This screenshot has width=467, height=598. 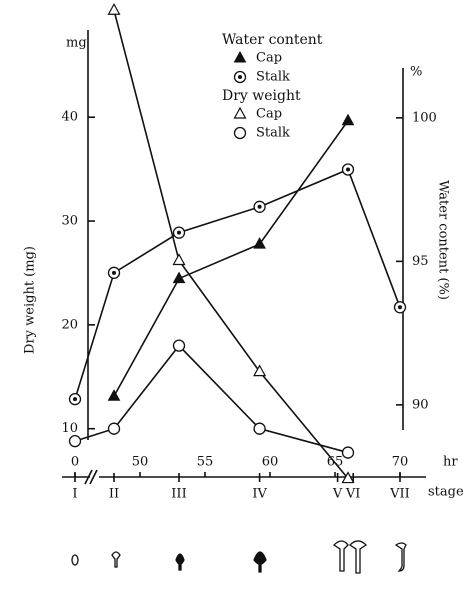 I want to click on x-tick-label: 60, so click(x=270, y=462).